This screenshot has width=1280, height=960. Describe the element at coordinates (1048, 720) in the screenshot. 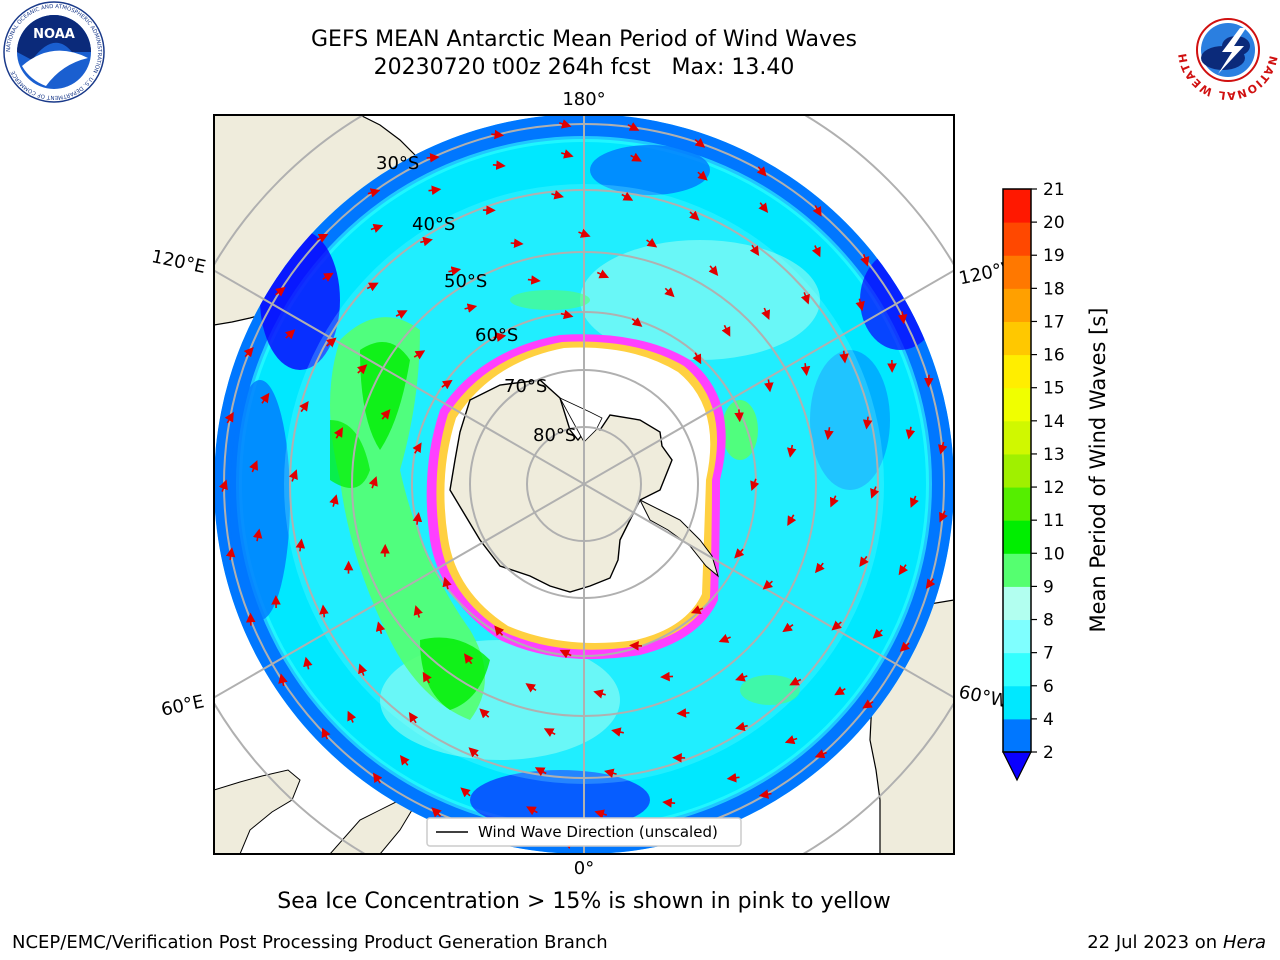

I see `colorbar-tick-label: 4` at that location.